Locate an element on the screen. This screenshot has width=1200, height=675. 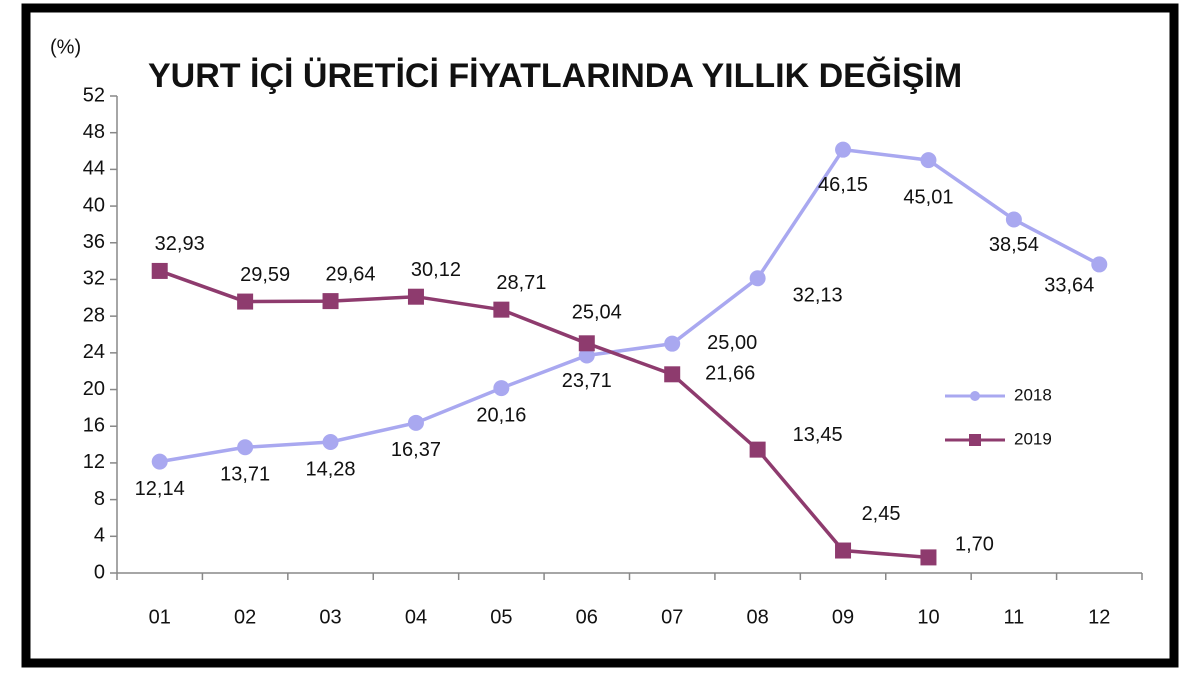
y-tick-label: 20 is located at coordinates (94, 389).